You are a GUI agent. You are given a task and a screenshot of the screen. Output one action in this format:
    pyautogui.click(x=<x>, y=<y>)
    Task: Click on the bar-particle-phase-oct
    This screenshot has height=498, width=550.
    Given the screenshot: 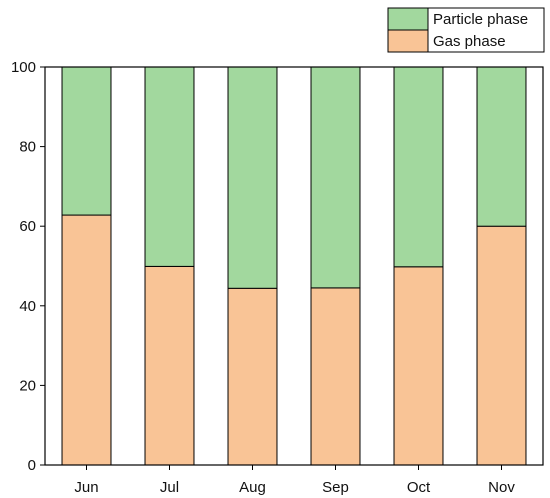 What is the action you would take?
    pyautogui.click(x=418, y=167)
    